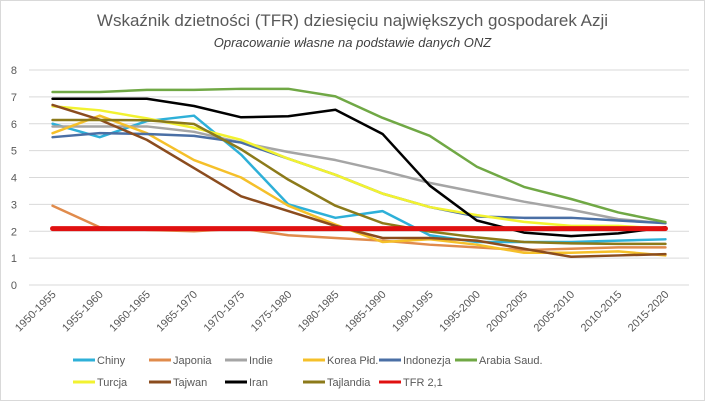  I want to click on x-tick-label: 1965-1970, so click(177, 312).